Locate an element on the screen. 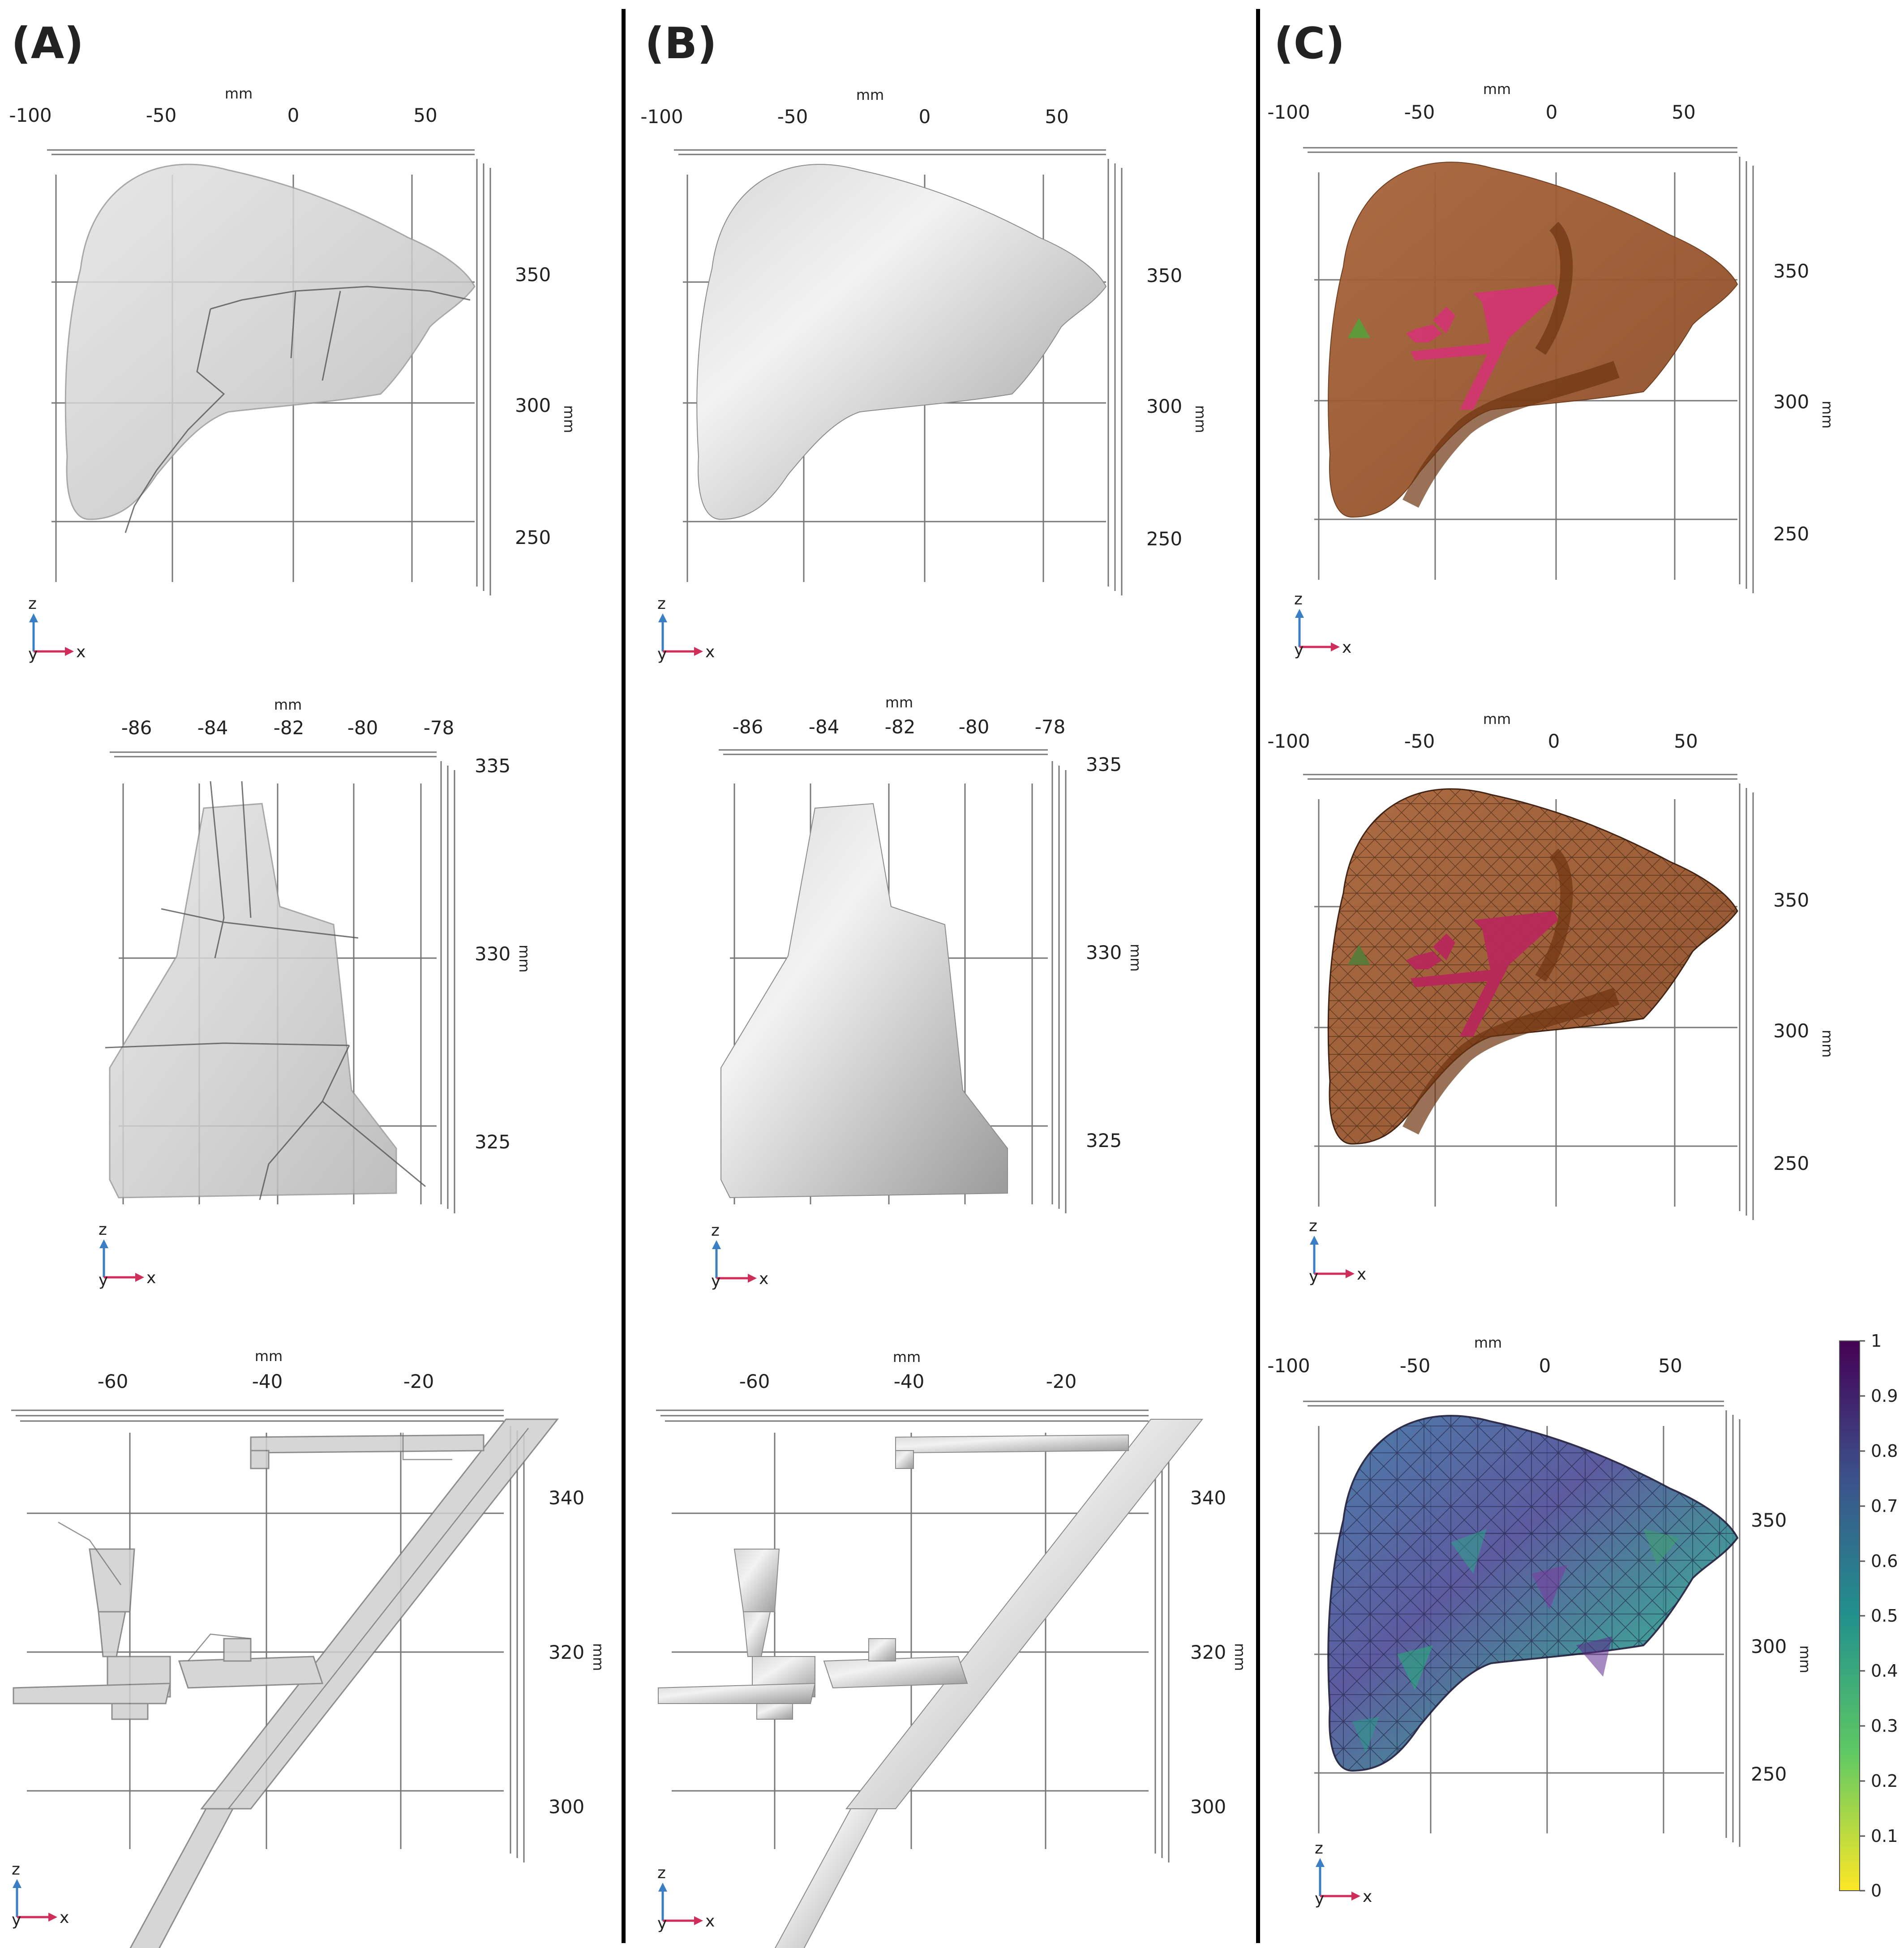  colorbar-label: 1 is located at coordinates (1877, 1341).